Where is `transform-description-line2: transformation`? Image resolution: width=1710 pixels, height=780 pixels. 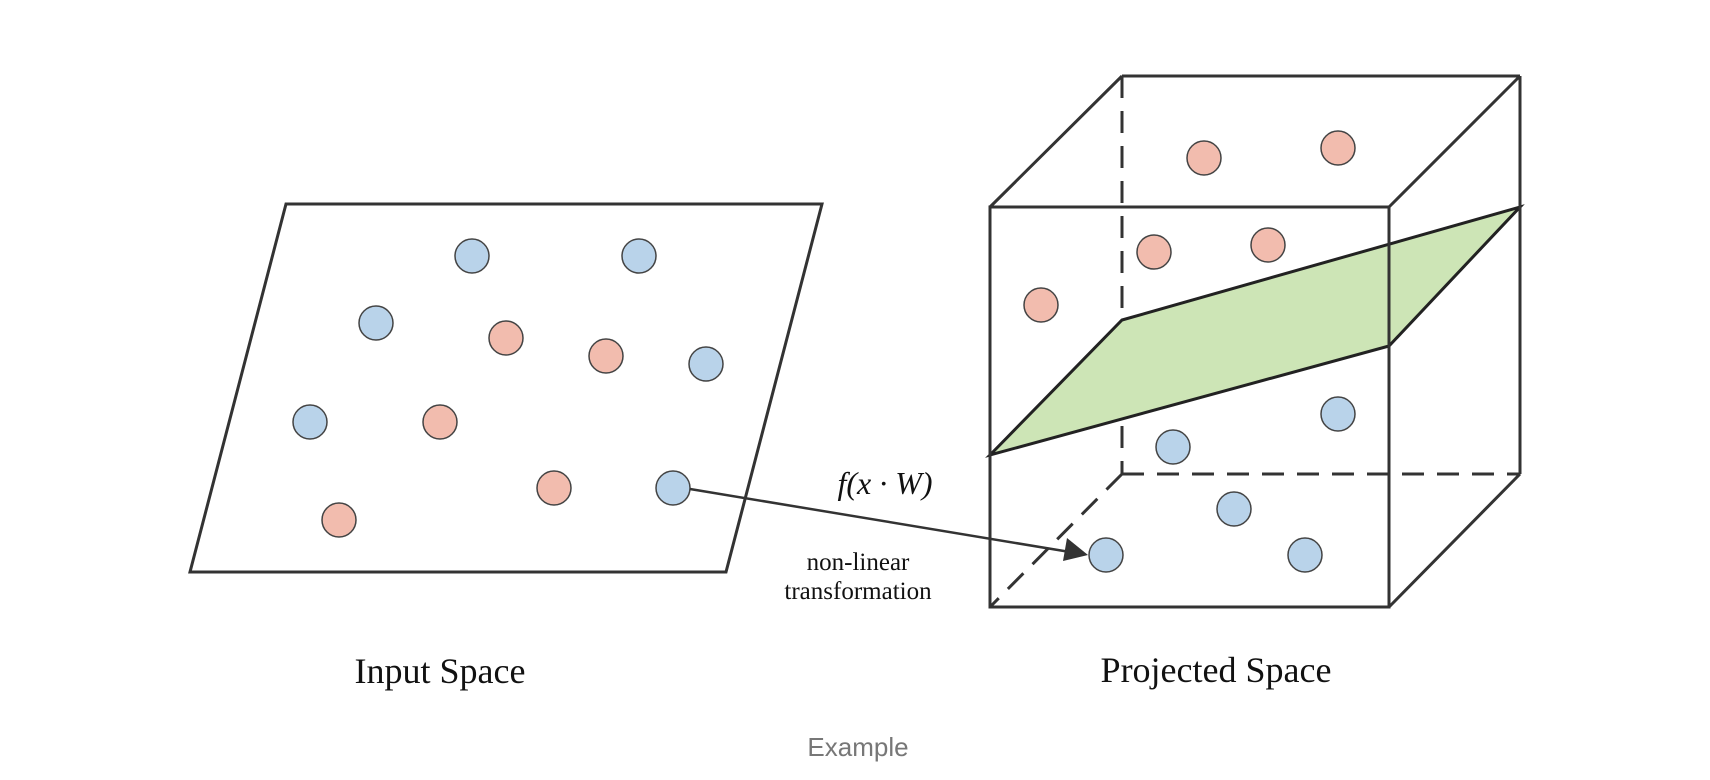 transform-description-line2: transformation is located at coordinates (858, 591).